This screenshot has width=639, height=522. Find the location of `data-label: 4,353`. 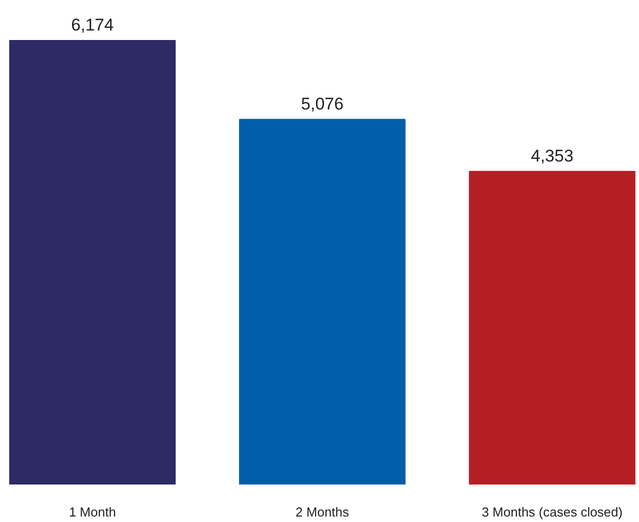

data-label: 4,353 is located at coordinates (552, 156).